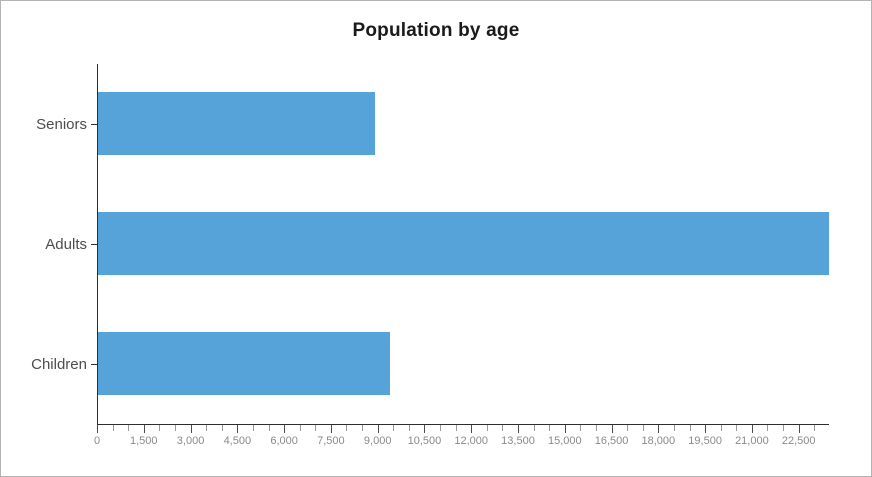 The image size is (872, 477). I want to click on x-tick-label: 21,000, so click(752, 441).